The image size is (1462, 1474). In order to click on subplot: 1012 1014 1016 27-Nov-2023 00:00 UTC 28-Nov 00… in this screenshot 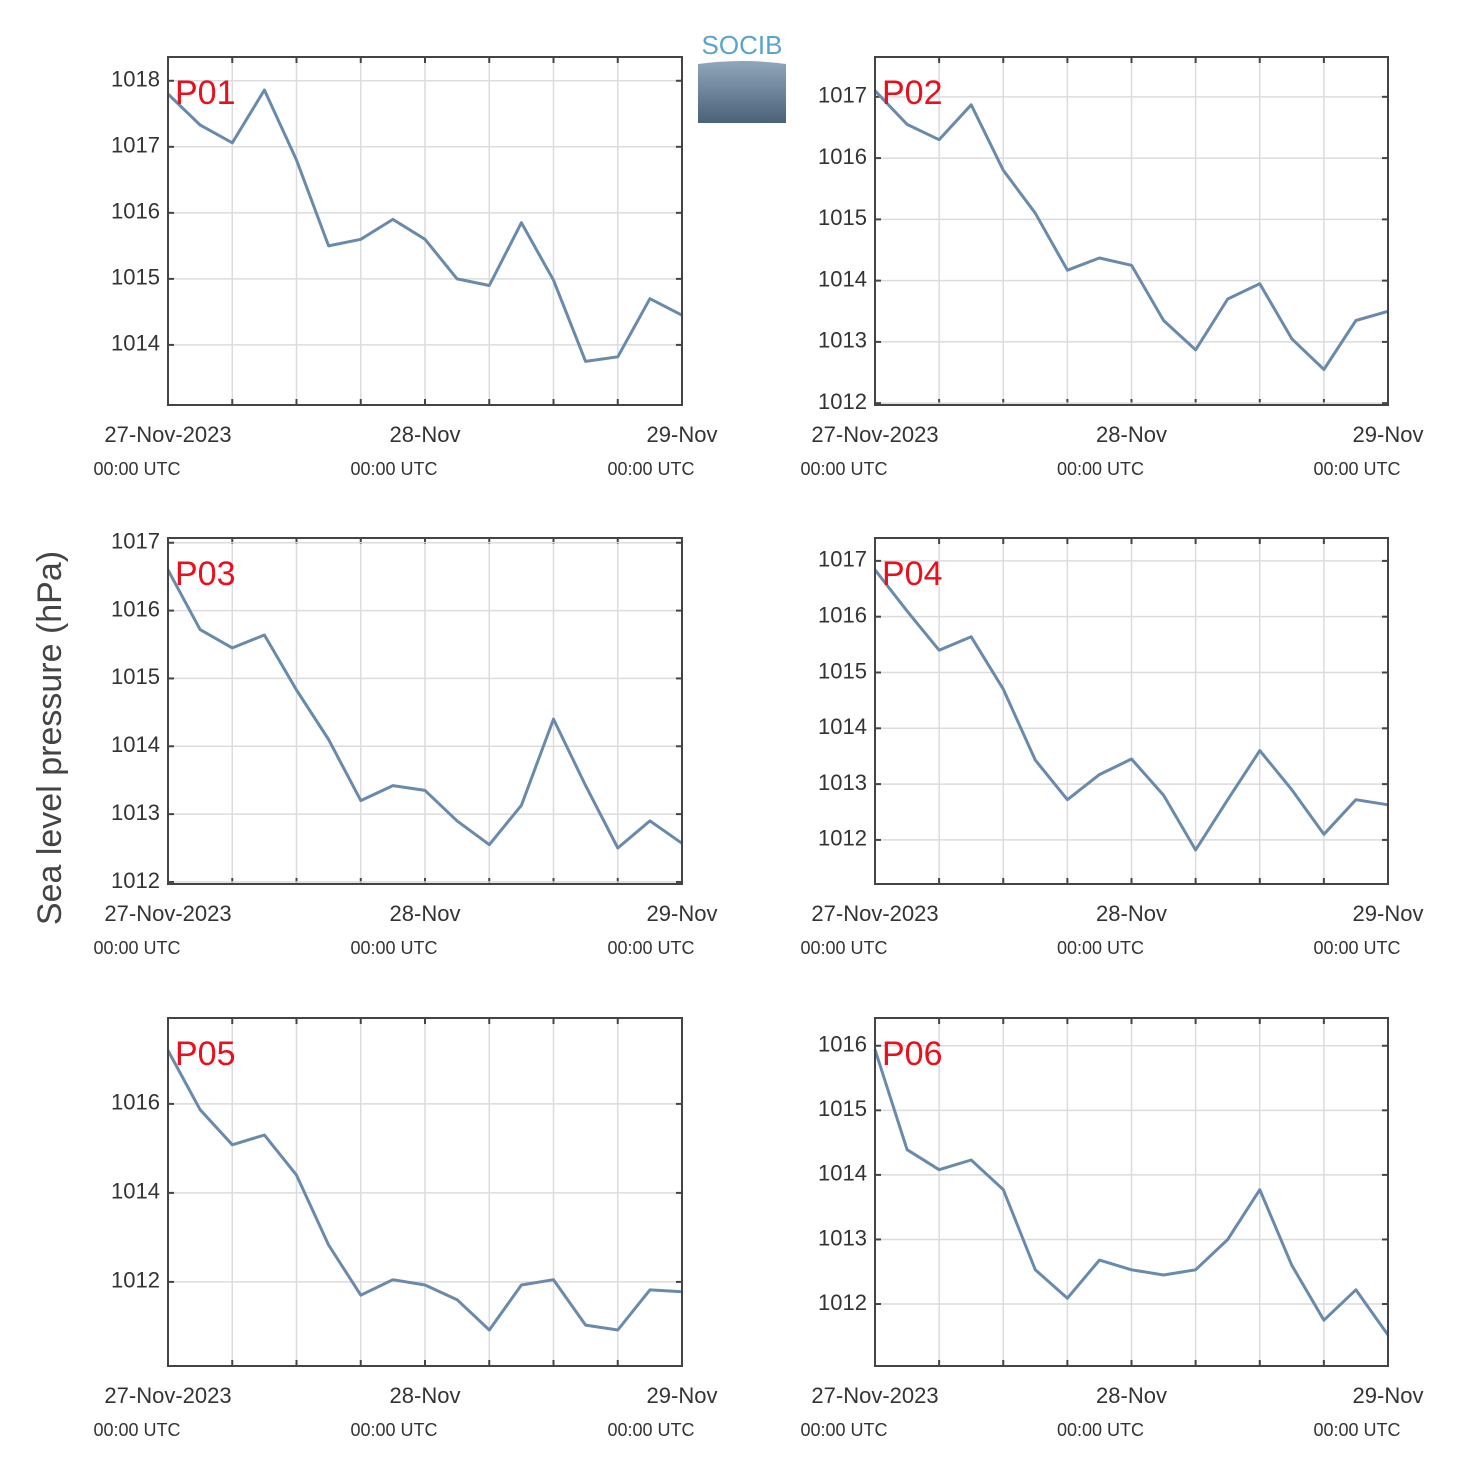, I will do `click(405, 1228)`.